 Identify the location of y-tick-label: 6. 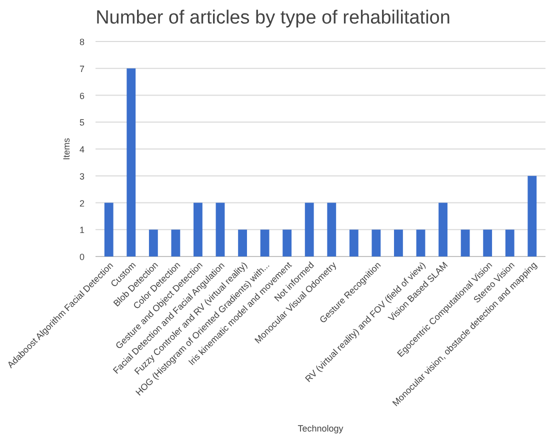
(82, 95).